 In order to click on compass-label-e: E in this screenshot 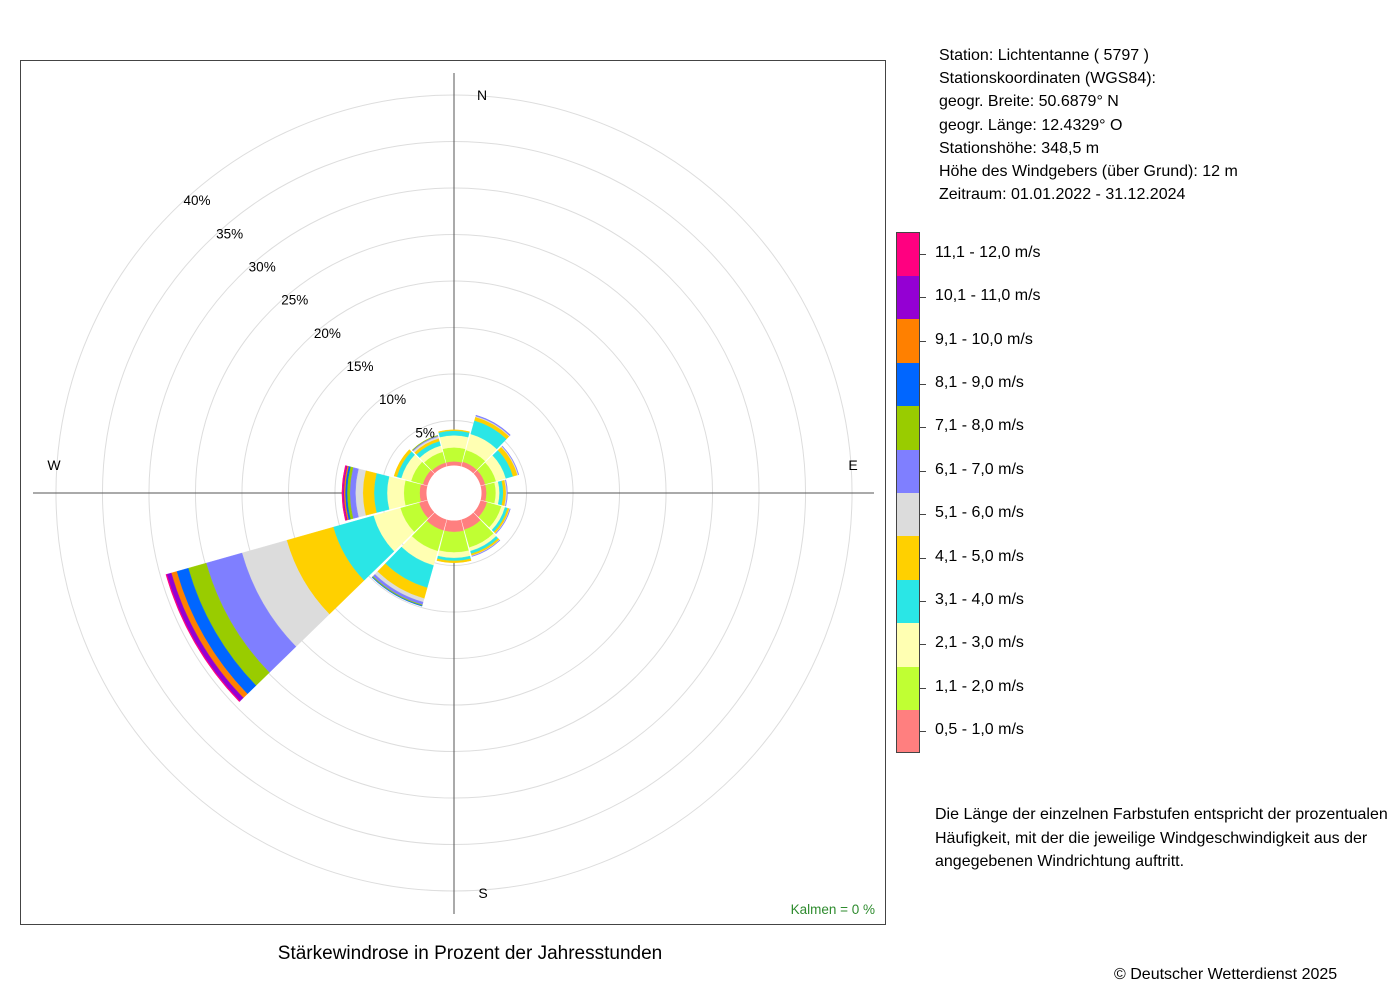, I will do `click(852, 465)`.